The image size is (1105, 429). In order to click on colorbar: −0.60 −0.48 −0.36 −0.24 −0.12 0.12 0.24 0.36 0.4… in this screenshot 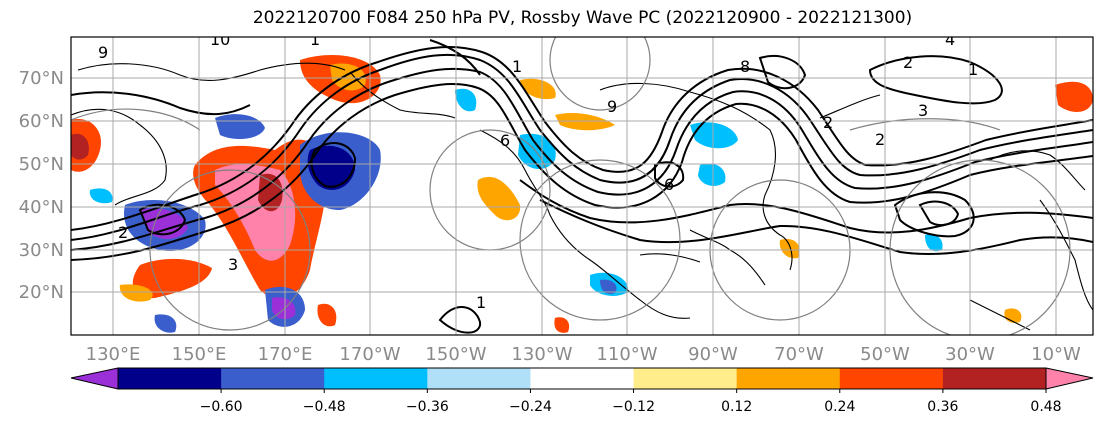, I will do `click(582, 391)`.